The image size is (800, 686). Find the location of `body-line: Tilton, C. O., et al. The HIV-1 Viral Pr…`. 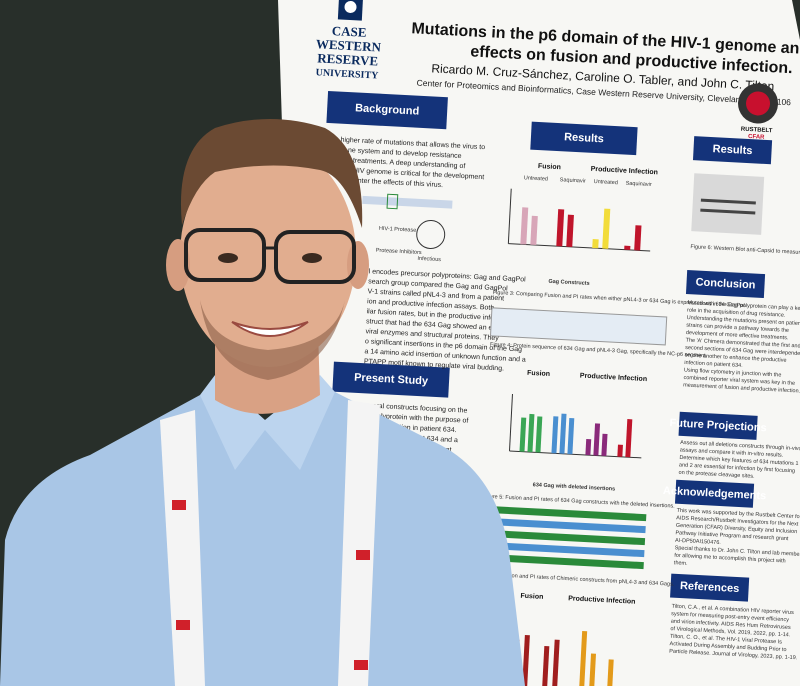

body-line: Tilton, C. O., et al. The HIV-1 Viral Pr… is located at coordinates (726, 640).